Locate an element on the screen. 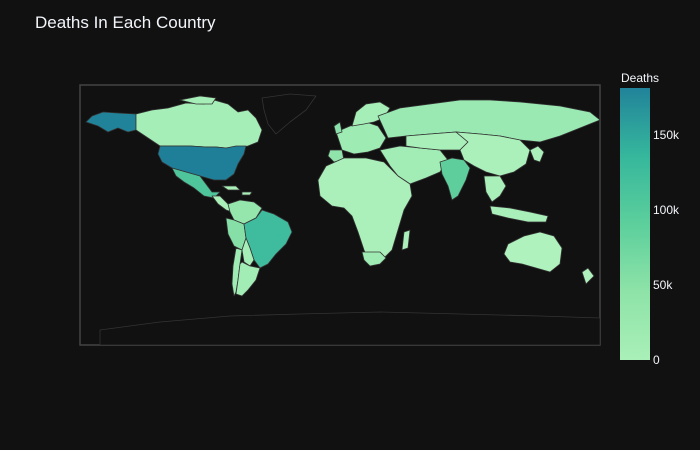  island-greenland is located at coordinates (289, 114).